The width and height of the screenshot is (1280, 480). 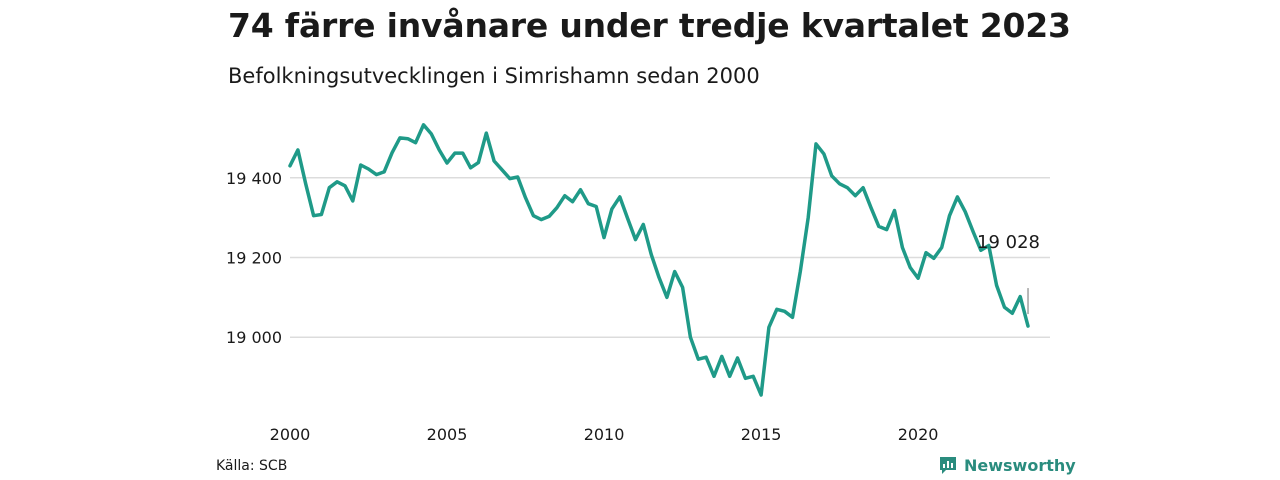 What do you see at coordinates (1020, 465) in the screenshot?
I see `brand-name: Newsworthy` at bounding box center [1020, 465].